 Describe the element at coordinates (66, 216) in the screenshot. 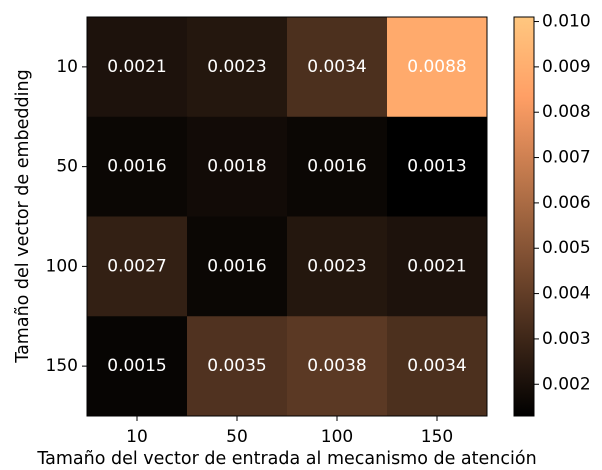

I see `y-axis-ticks: 10 50 100 150` at that location.